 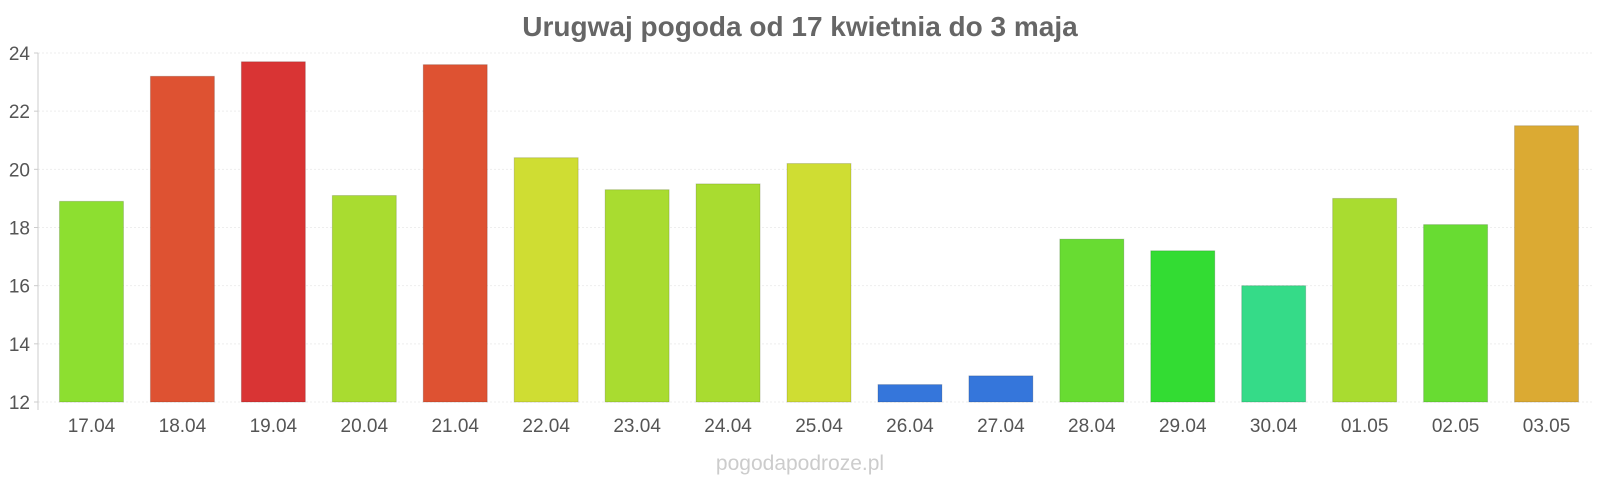 What do you see at coordinates (1183, 326) in the screenshot?
I see `bar-29.04` at bounding box center [1183, 326].